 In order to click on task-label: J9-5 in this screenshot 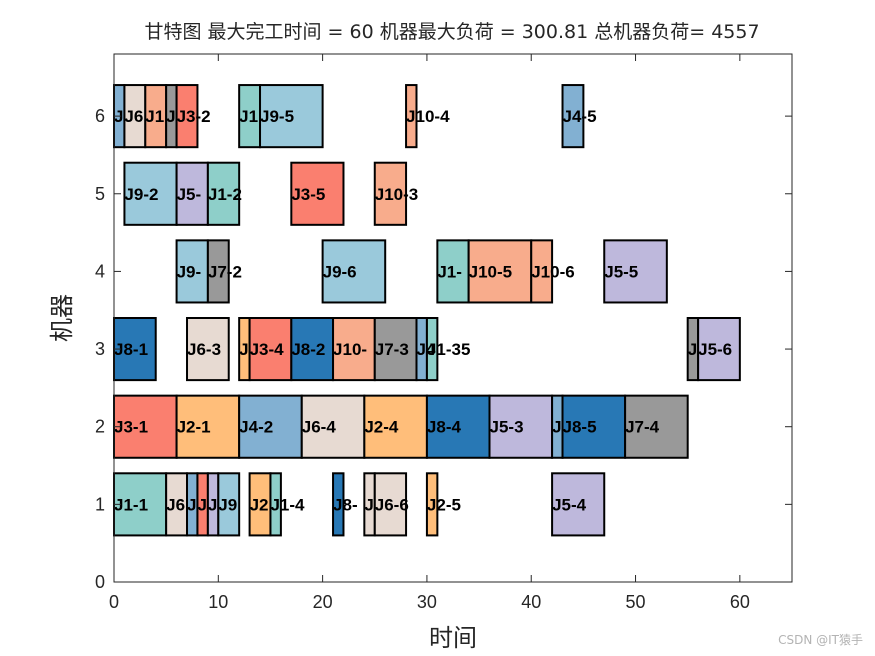, I will do `click(277, 116)`.